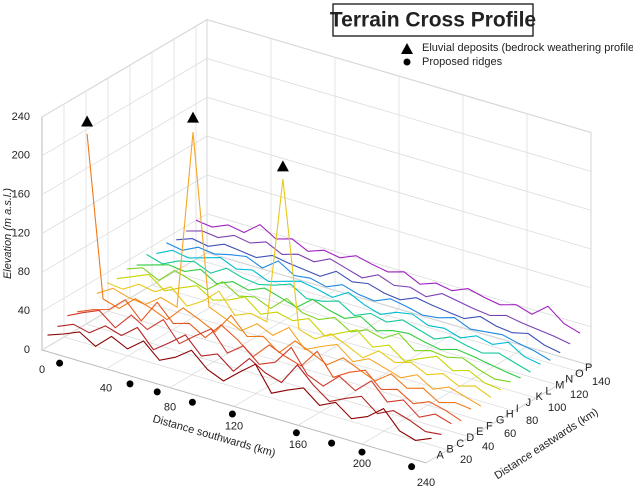 This screenshot has width=633, height=493. What do you see at coordinates (540, 397) in the screenshot?
I see `series-label: K` at bounding box center [540, 397].